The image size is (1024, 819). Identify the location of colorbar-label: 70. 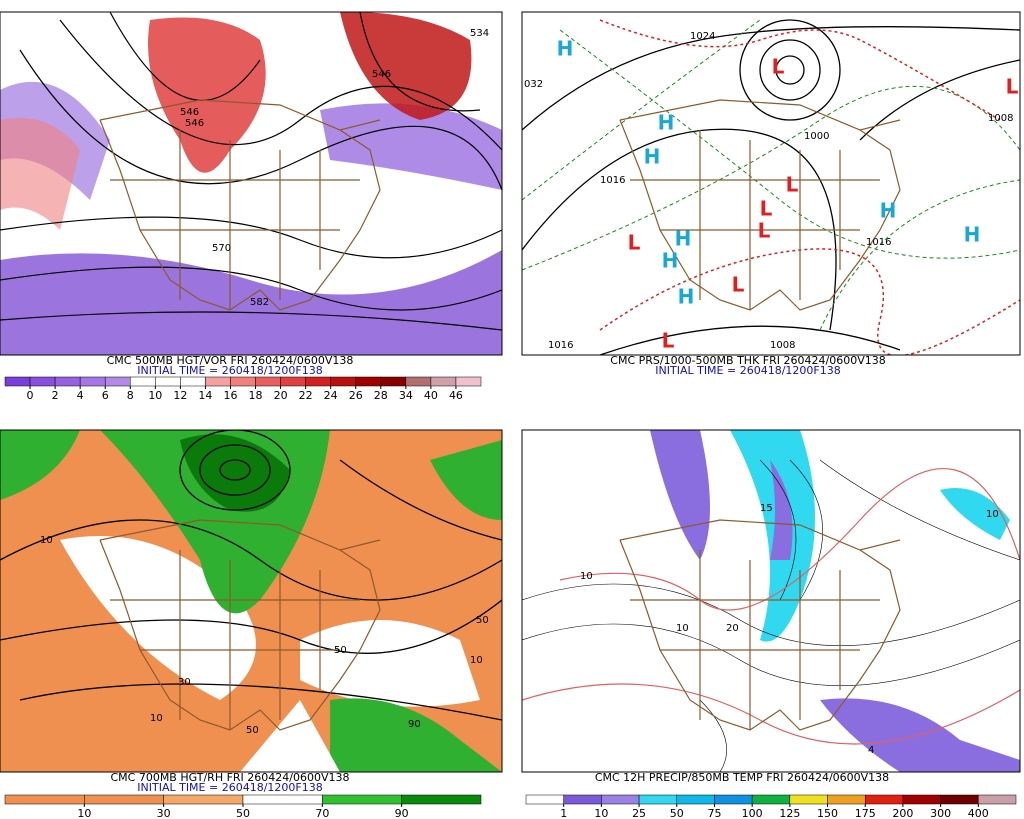
(322, 813).